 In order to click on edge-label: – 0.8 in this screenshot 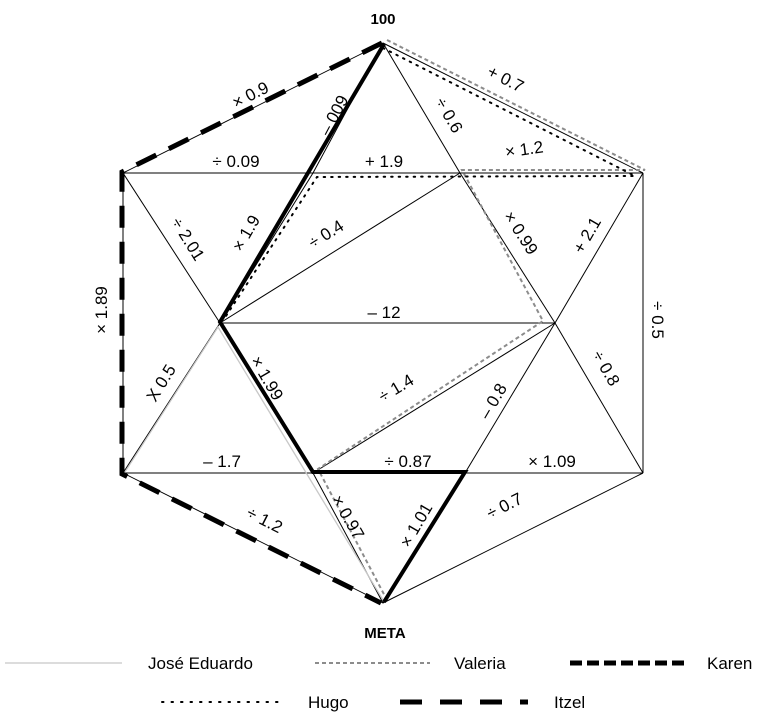, I will do `click(493, 401)`.